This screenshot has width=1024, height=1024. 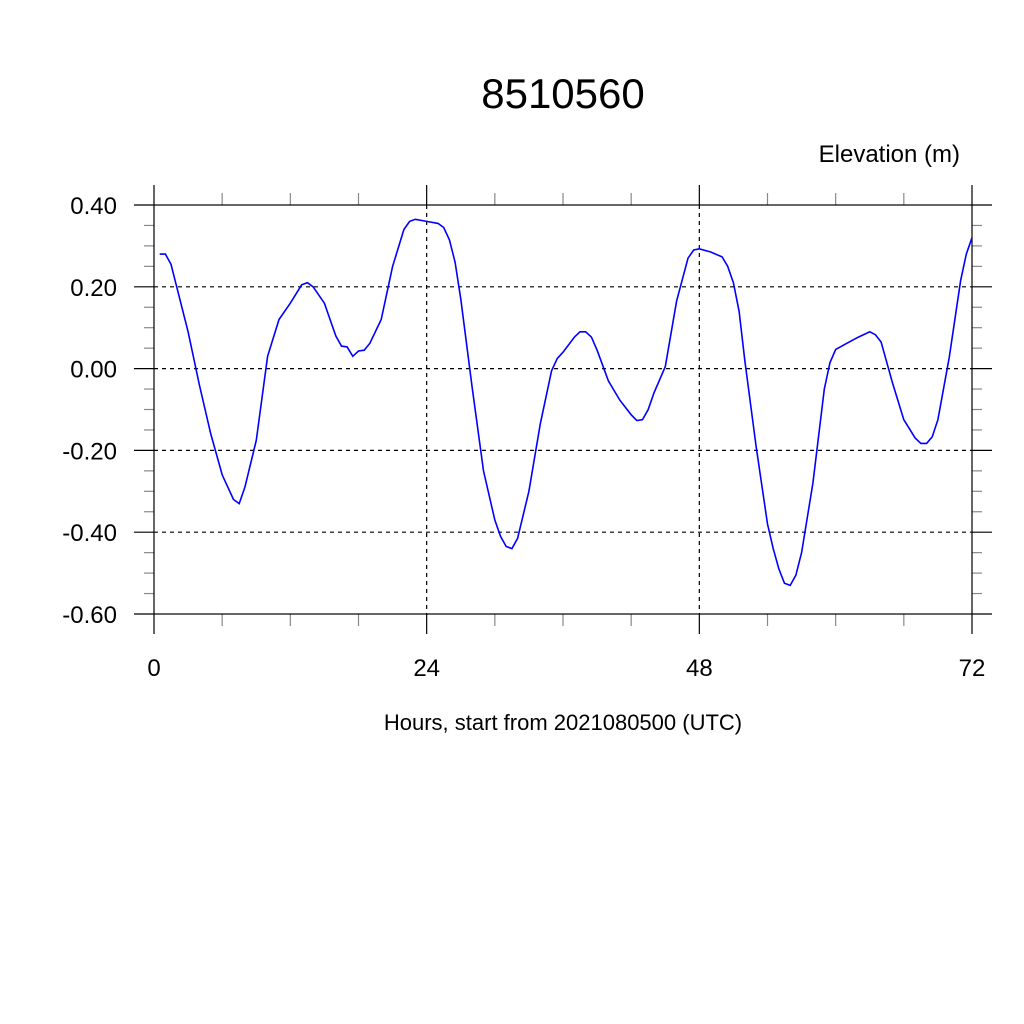 What do you see at coordinates (889, 154) in the screenshot?
I see `y-axis-label: Elevation (m)` at bounding box center [889, 154].